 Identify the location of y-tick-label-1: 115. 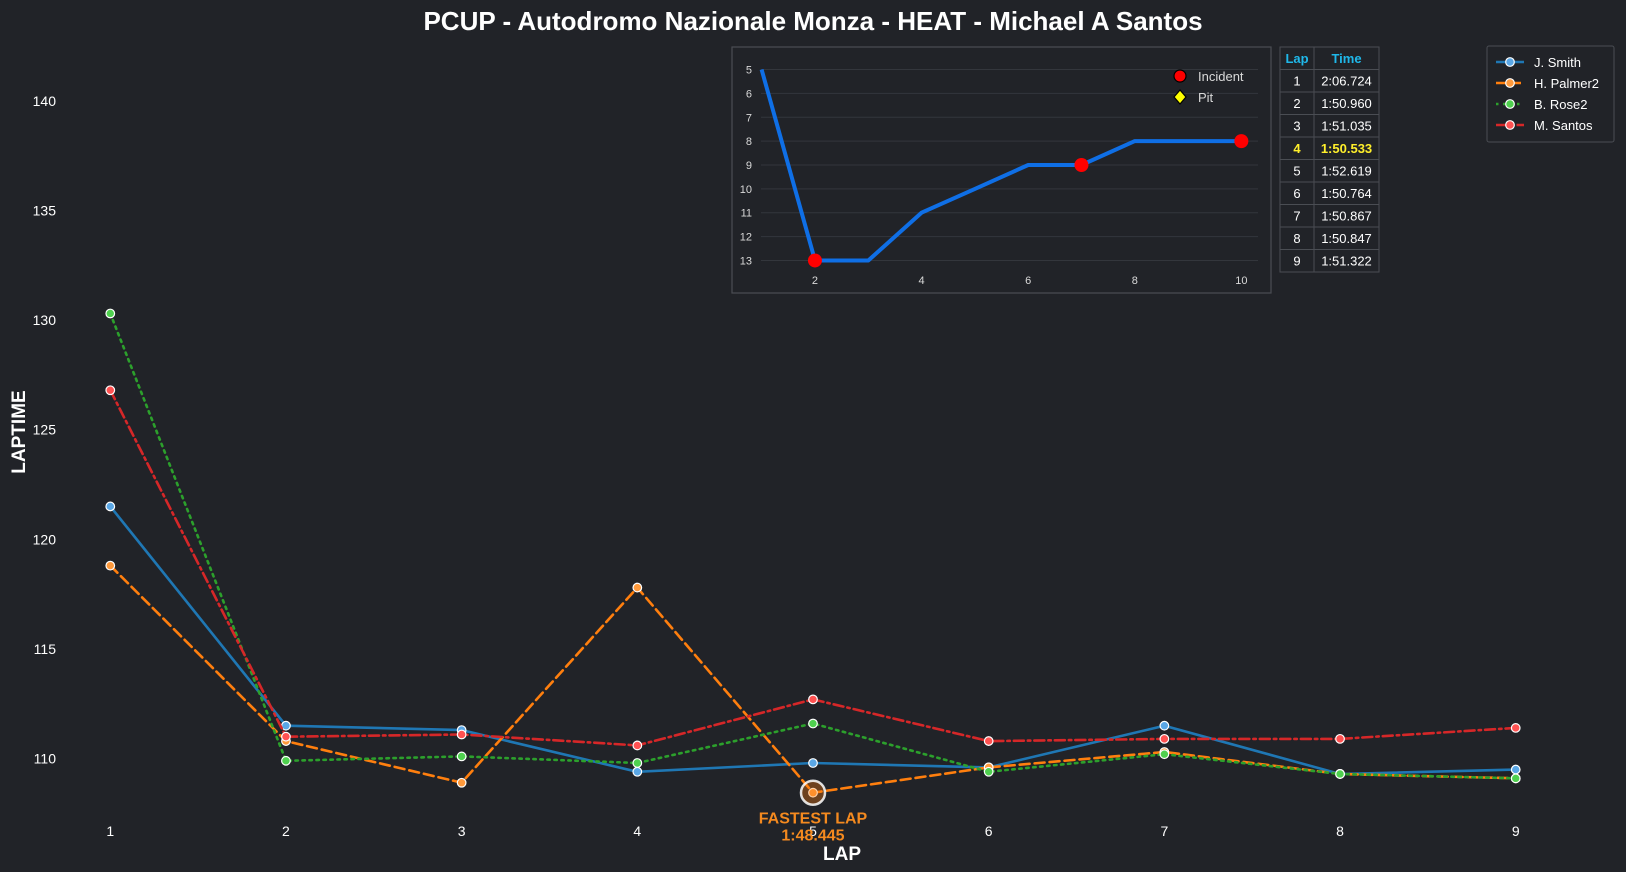
(45, 649).